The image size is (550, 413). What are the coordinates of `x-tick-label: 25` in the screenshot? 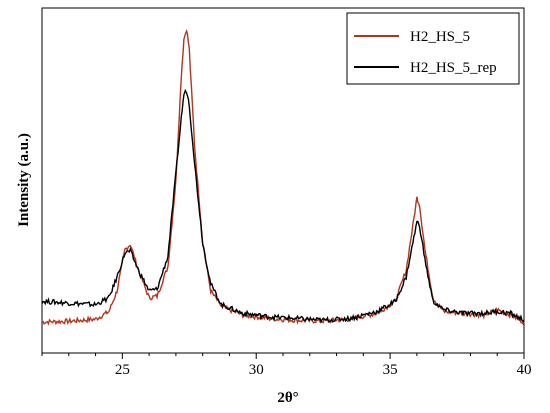 It's located at (122, 370).